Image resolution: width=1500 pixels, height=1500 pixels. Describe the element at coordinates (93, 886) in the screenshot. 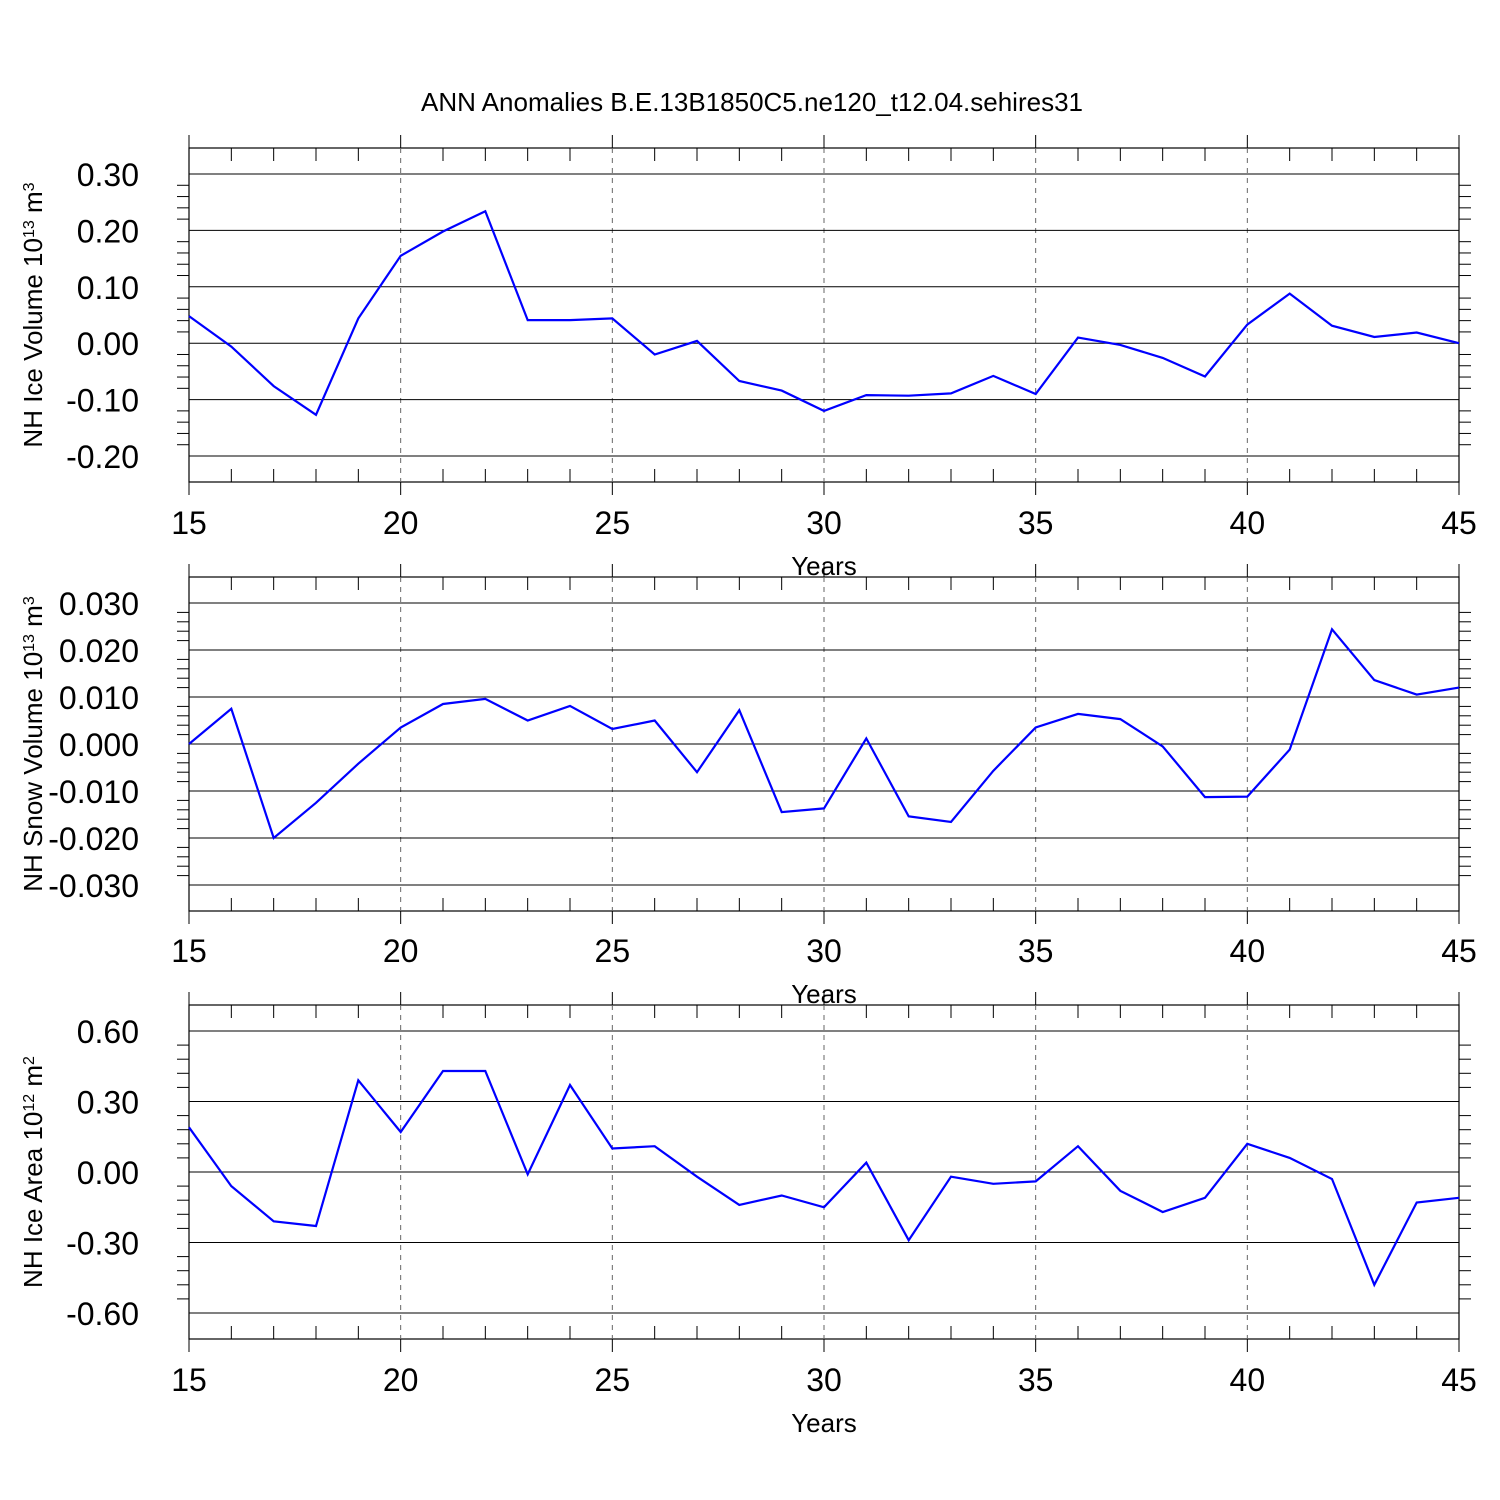

I see `y-tick-label: -0.030` at that location.